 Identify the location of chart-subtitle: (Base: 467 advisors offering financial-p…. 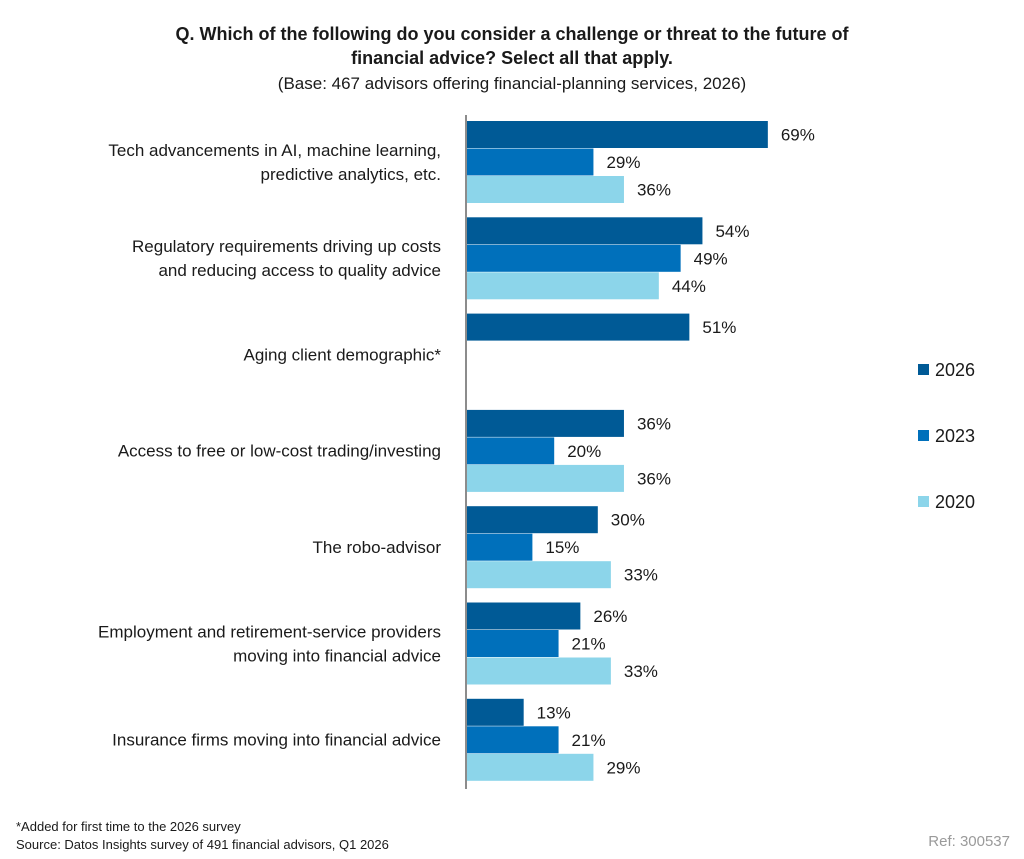
(512, 83).